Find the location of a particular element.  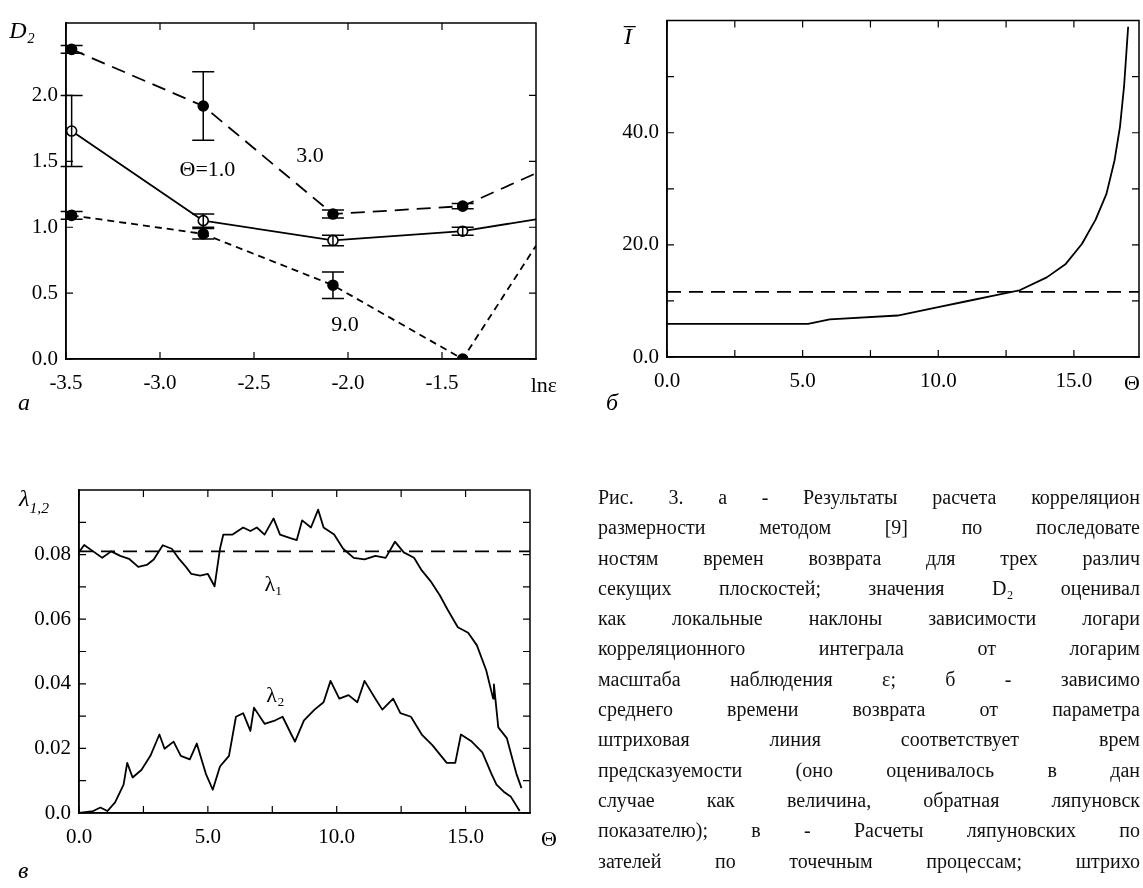

text: случае как величина, обратная ляпуновск is located at coordinates (869, 800).